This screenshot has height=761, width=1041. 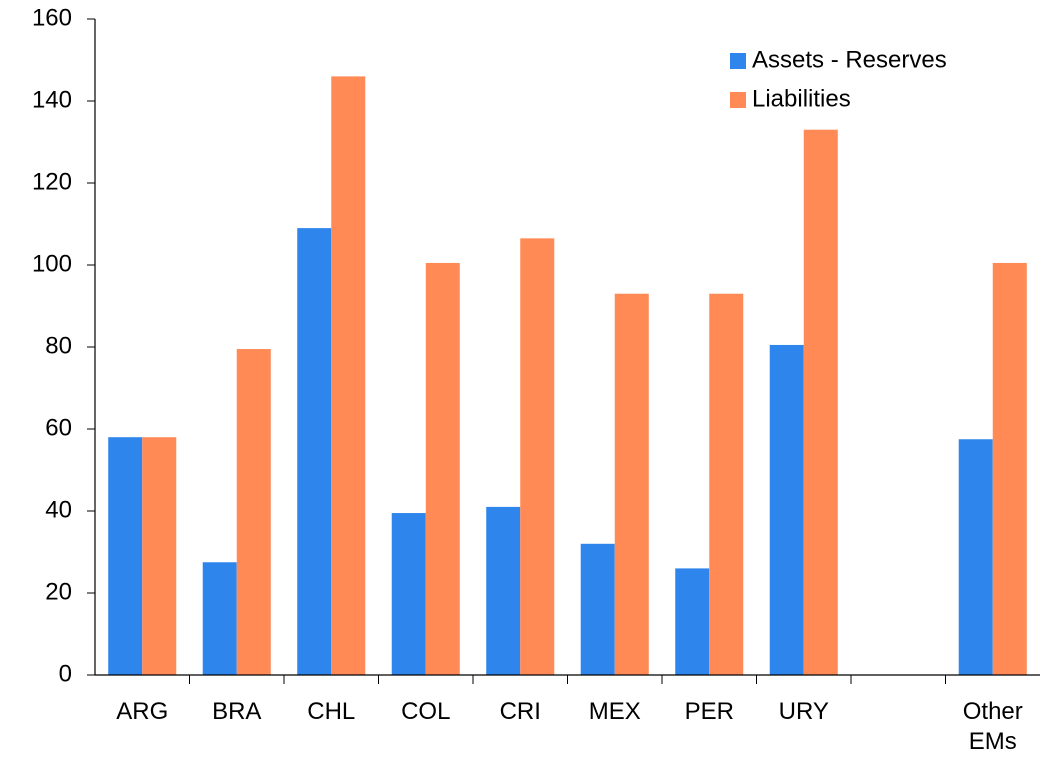 I want to click on x-tick-label: Other EMs, so click(x=992, y=726).